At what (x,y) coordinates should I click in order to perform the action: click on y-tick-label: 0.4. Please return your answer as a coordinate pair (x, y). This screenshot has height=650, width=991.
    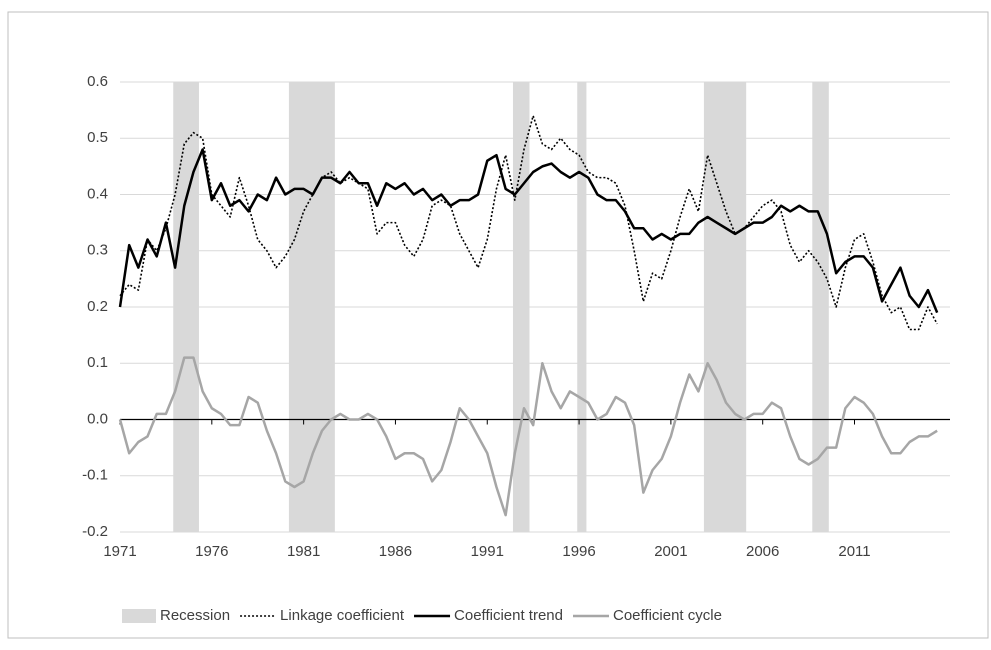
    Looking at the image, I should click on (97, 193).